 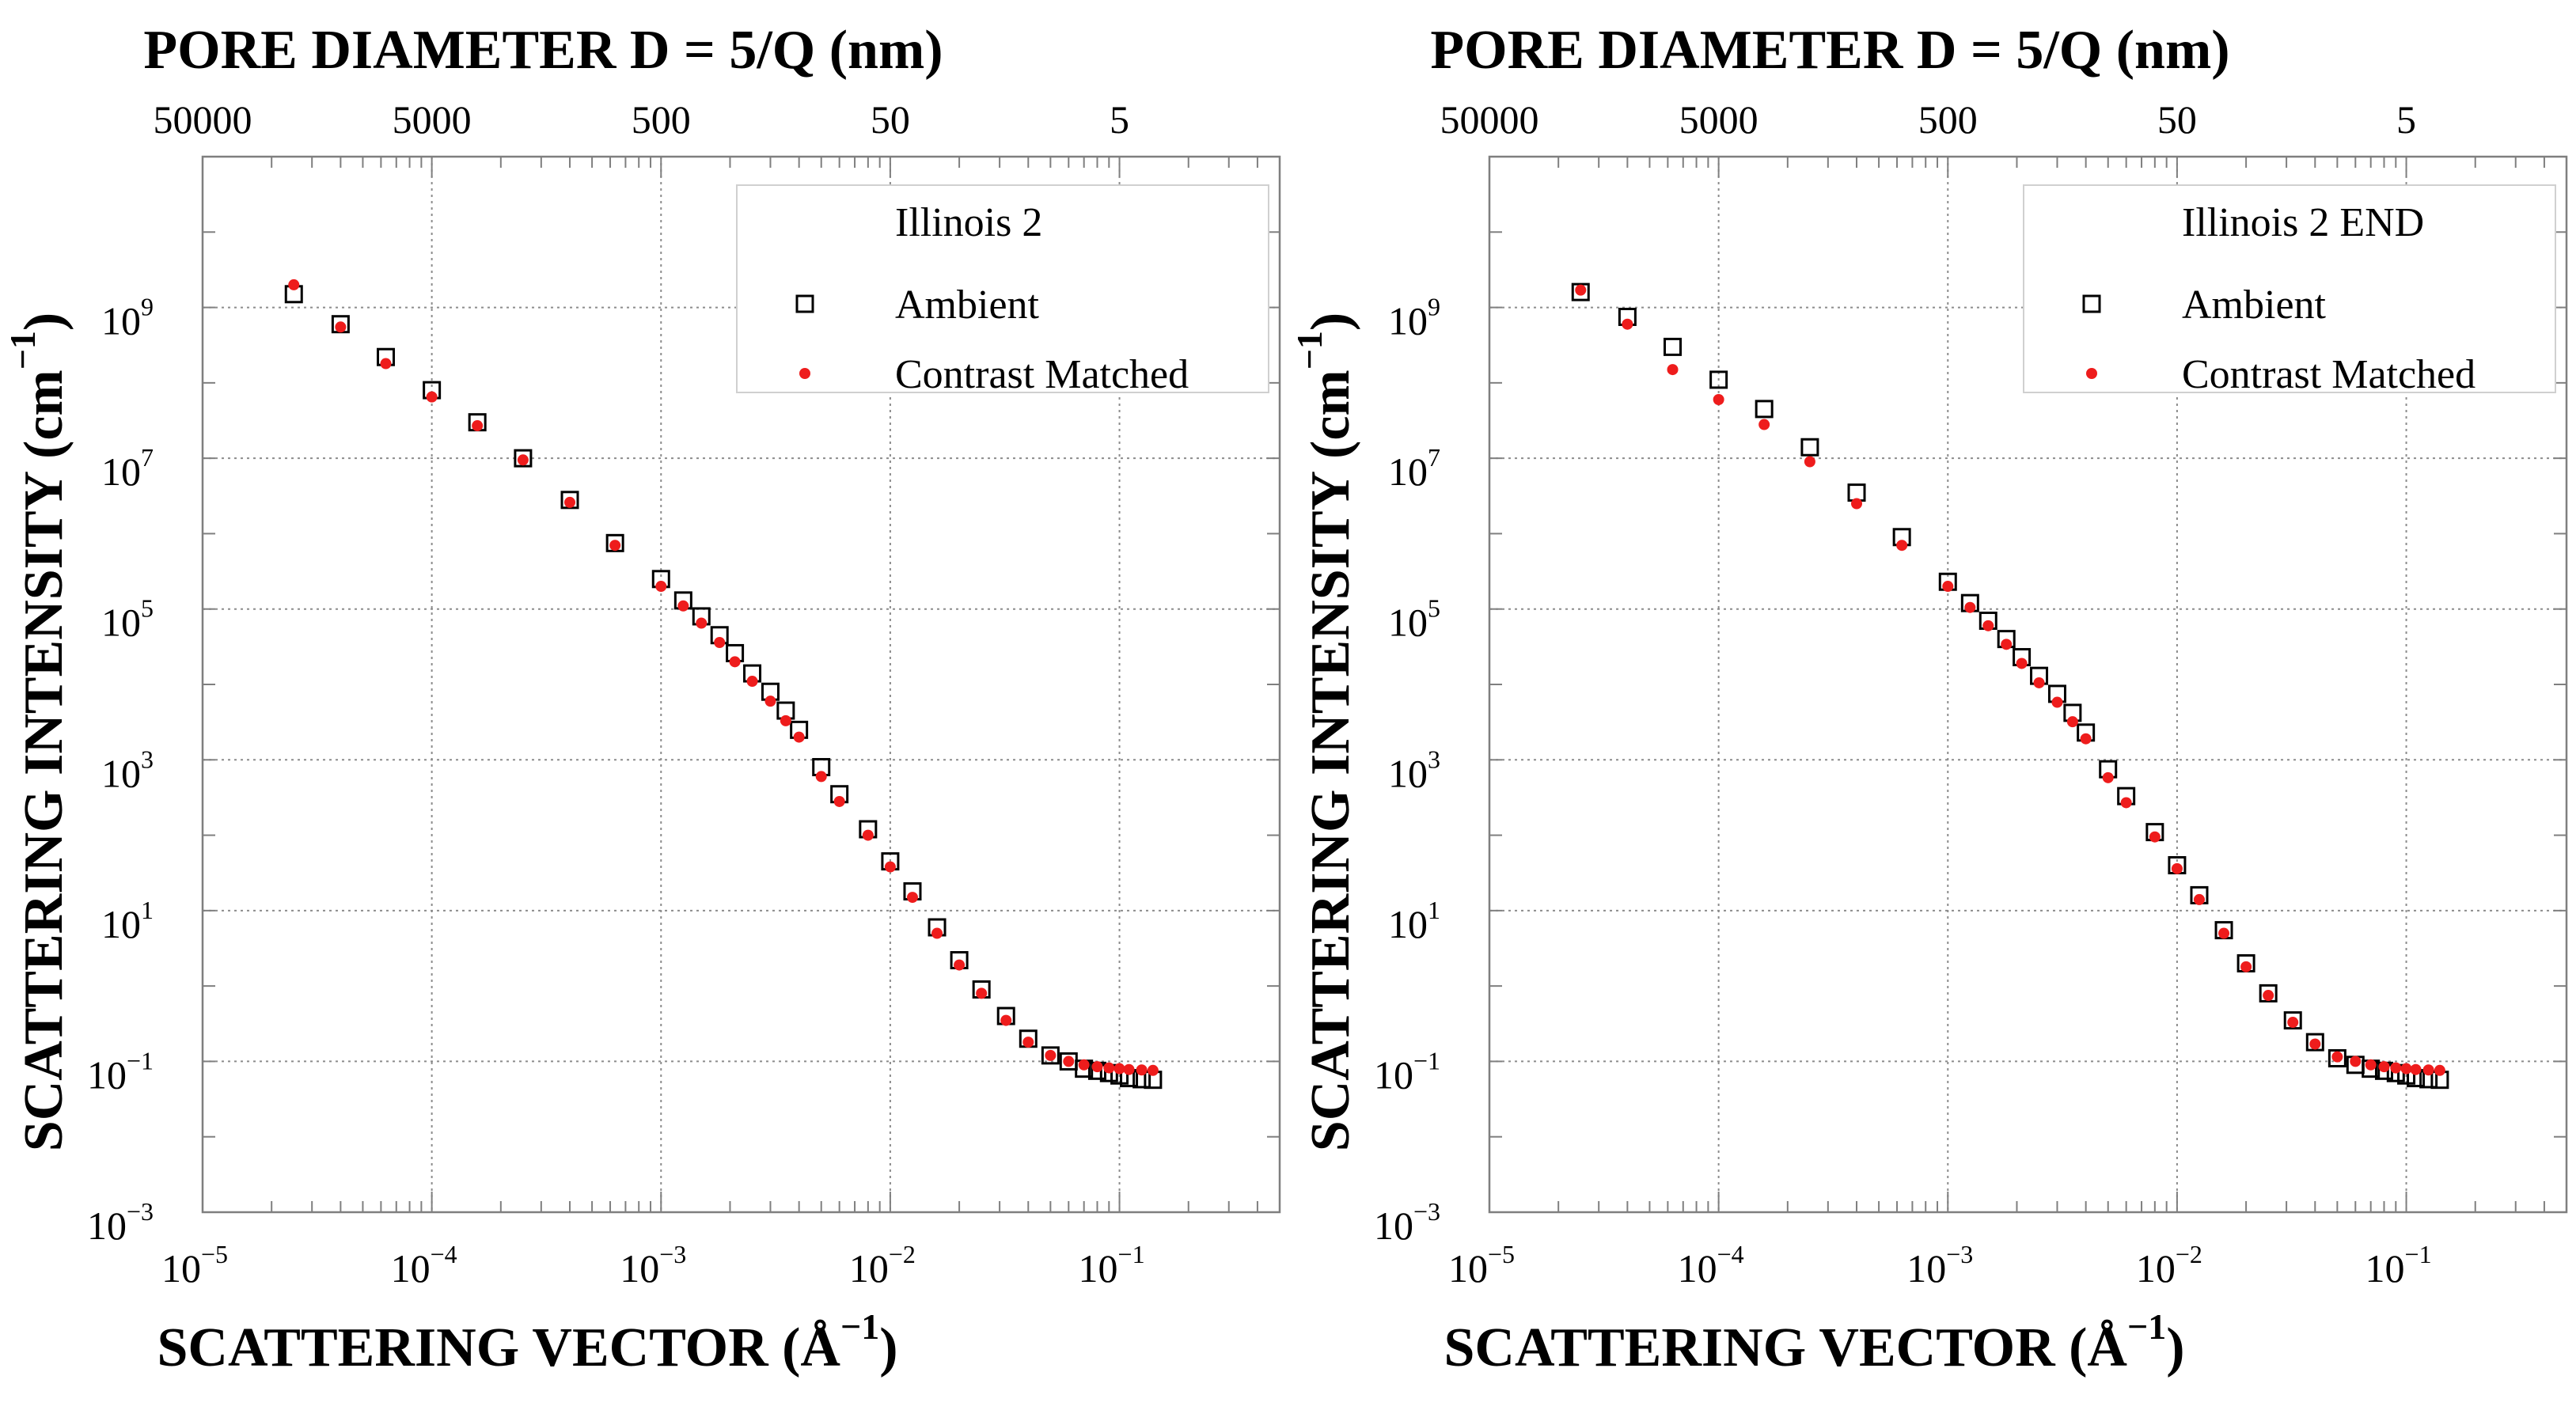 What do you see at coordinates (527, 1342) in the screenshot?
I see `x-axis-label: SCATTERING VECTOR (Å−1)` at bounding box center [527, 1342].